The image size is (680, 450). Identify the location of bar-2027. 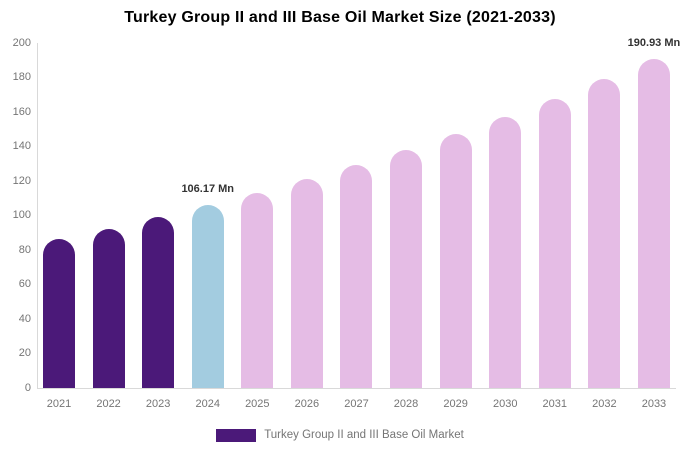
(356, 276).